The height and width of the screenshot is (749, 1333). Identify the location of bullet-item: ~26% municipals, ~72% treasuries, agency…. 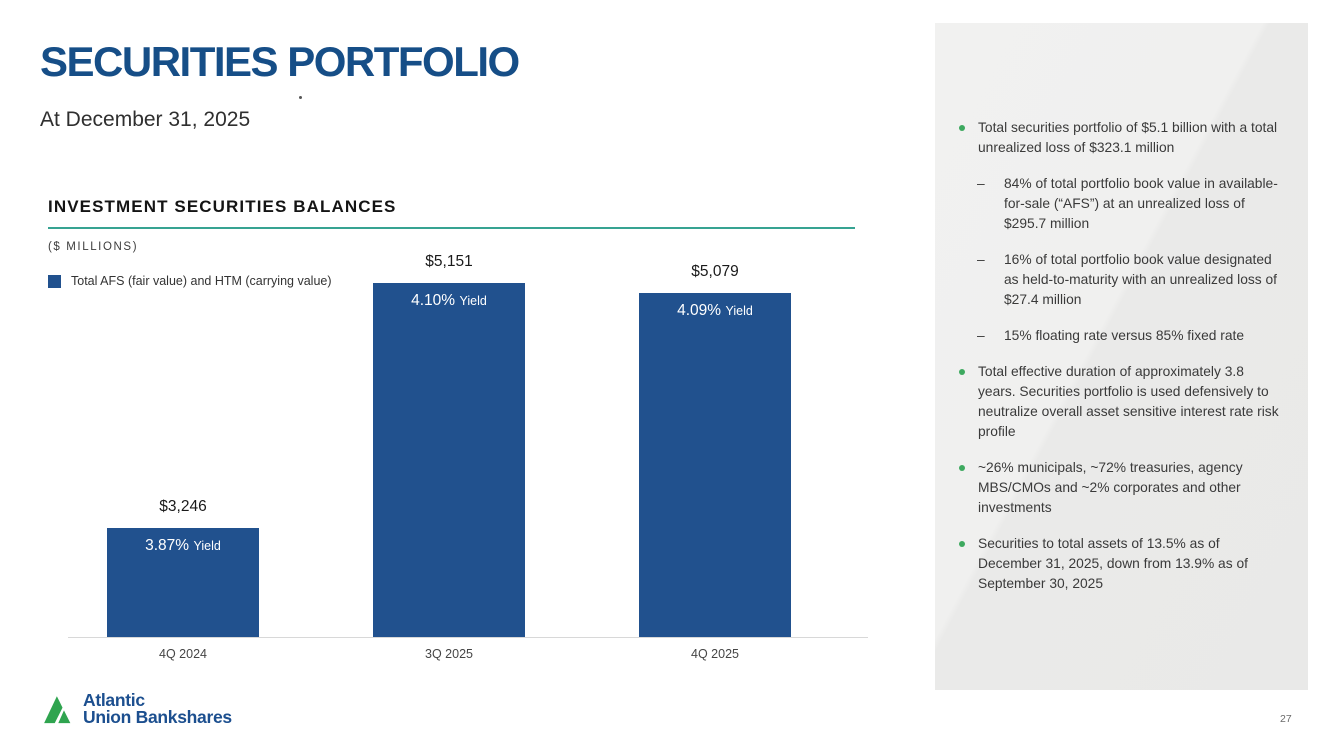
(1118, 488).